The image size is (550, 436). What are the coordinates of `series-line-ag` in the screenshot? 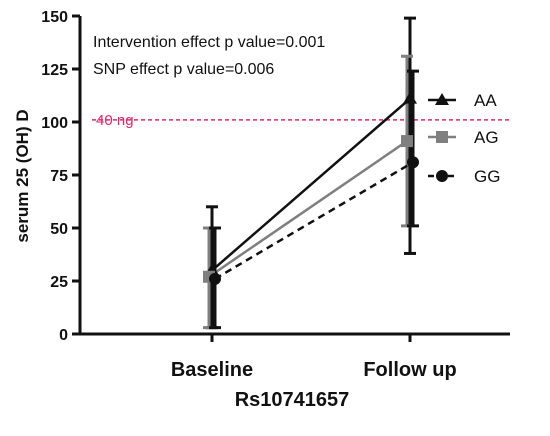 It's located at (308, 209).